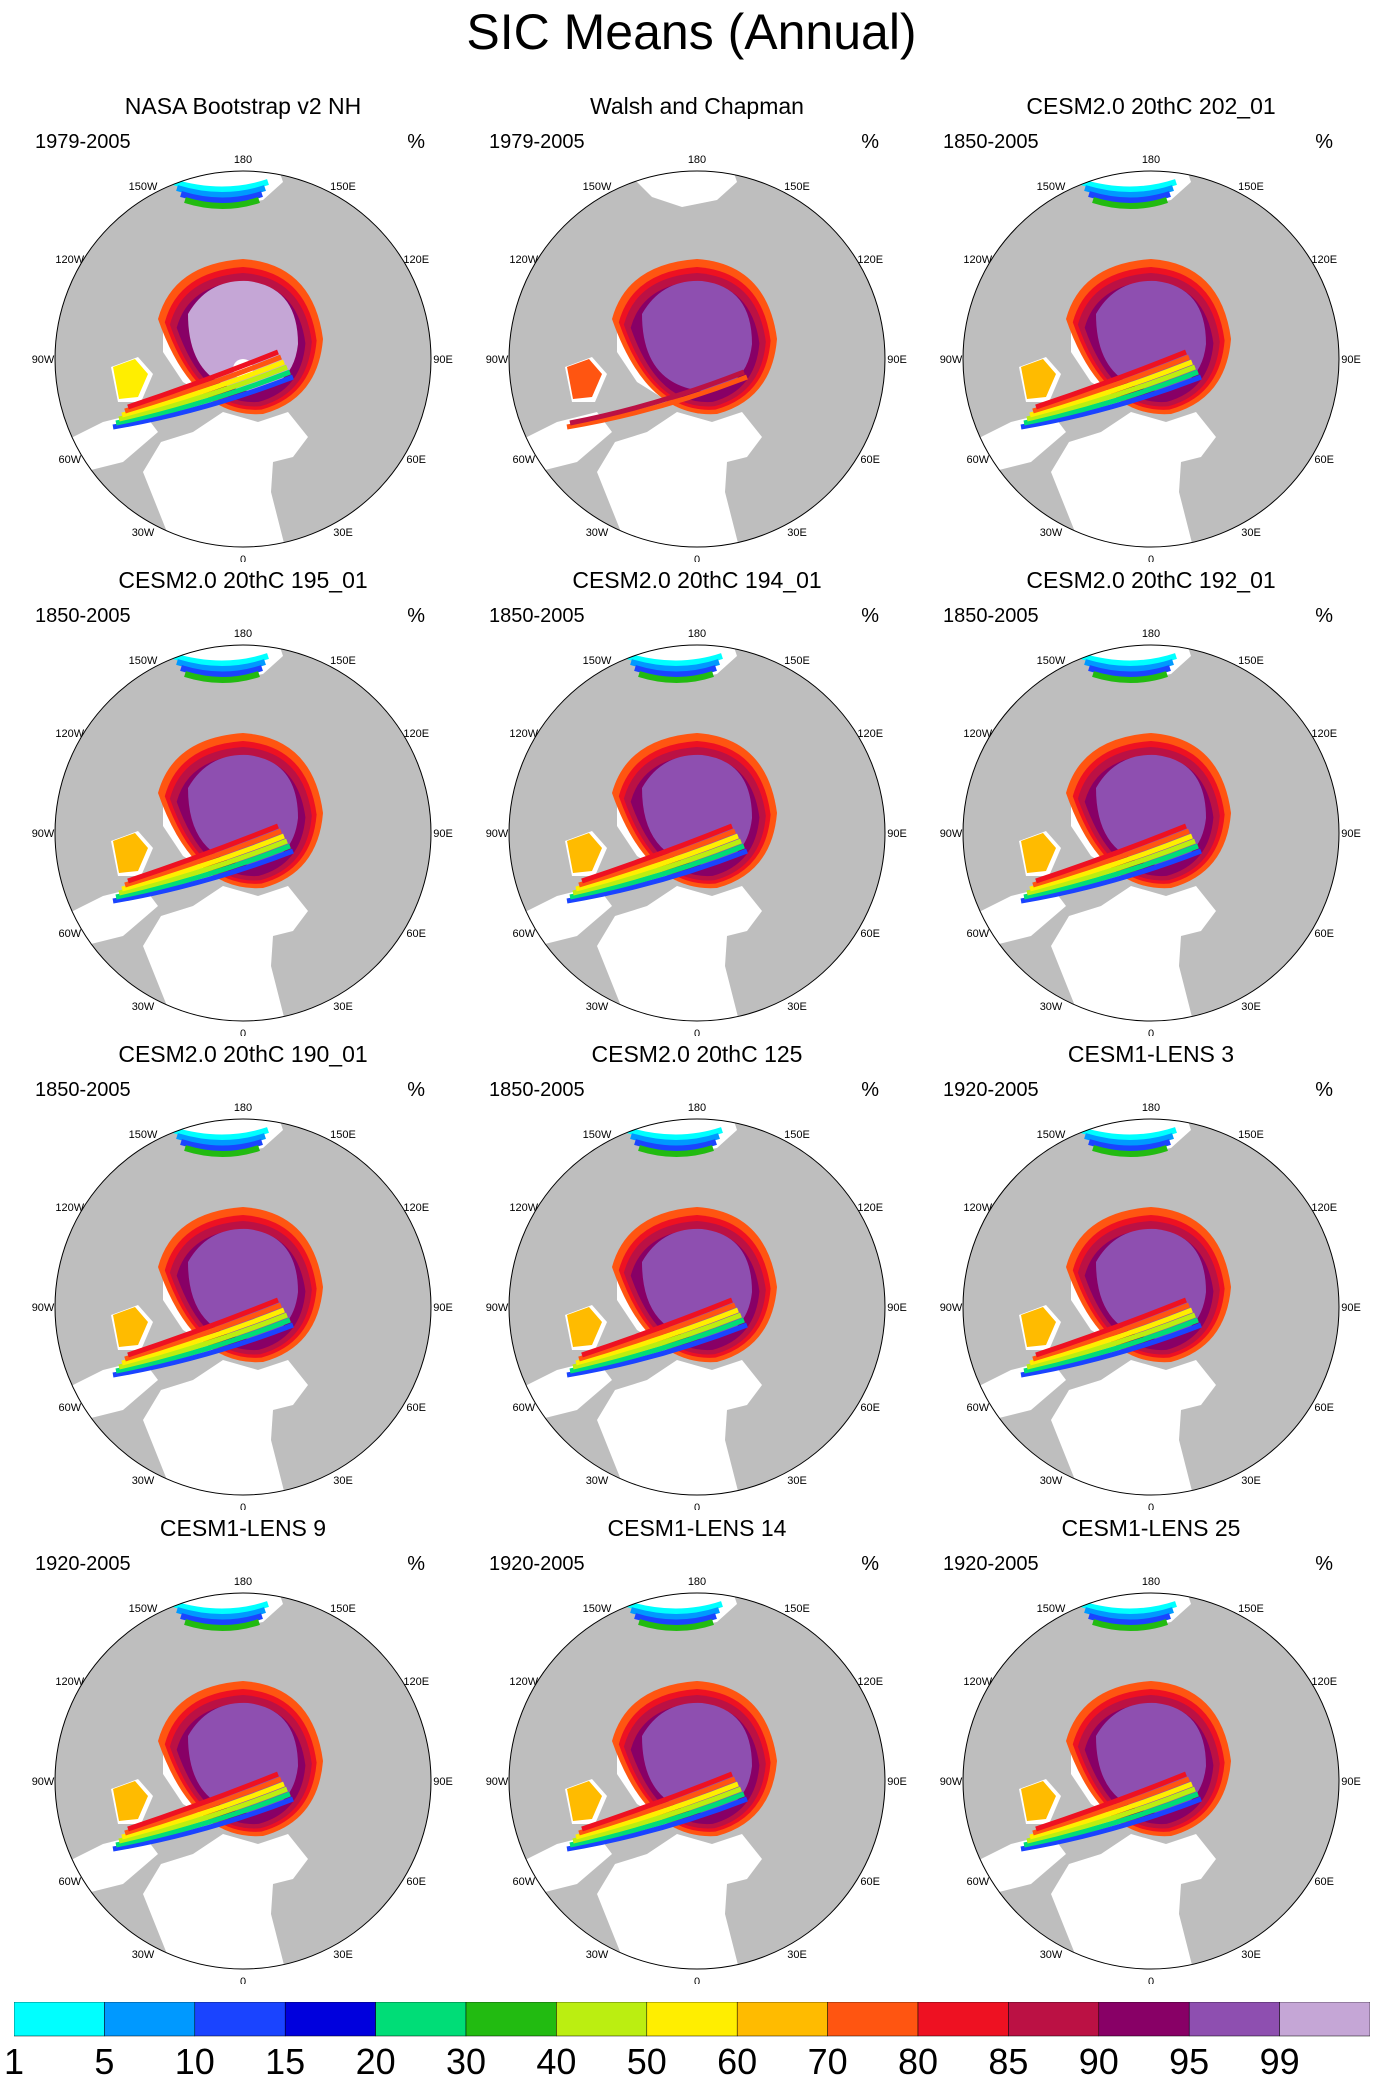 The height and width of the screenshot is (2082, 1383). I want to click on panel-period: 1850-2005, so click(83, 1090).